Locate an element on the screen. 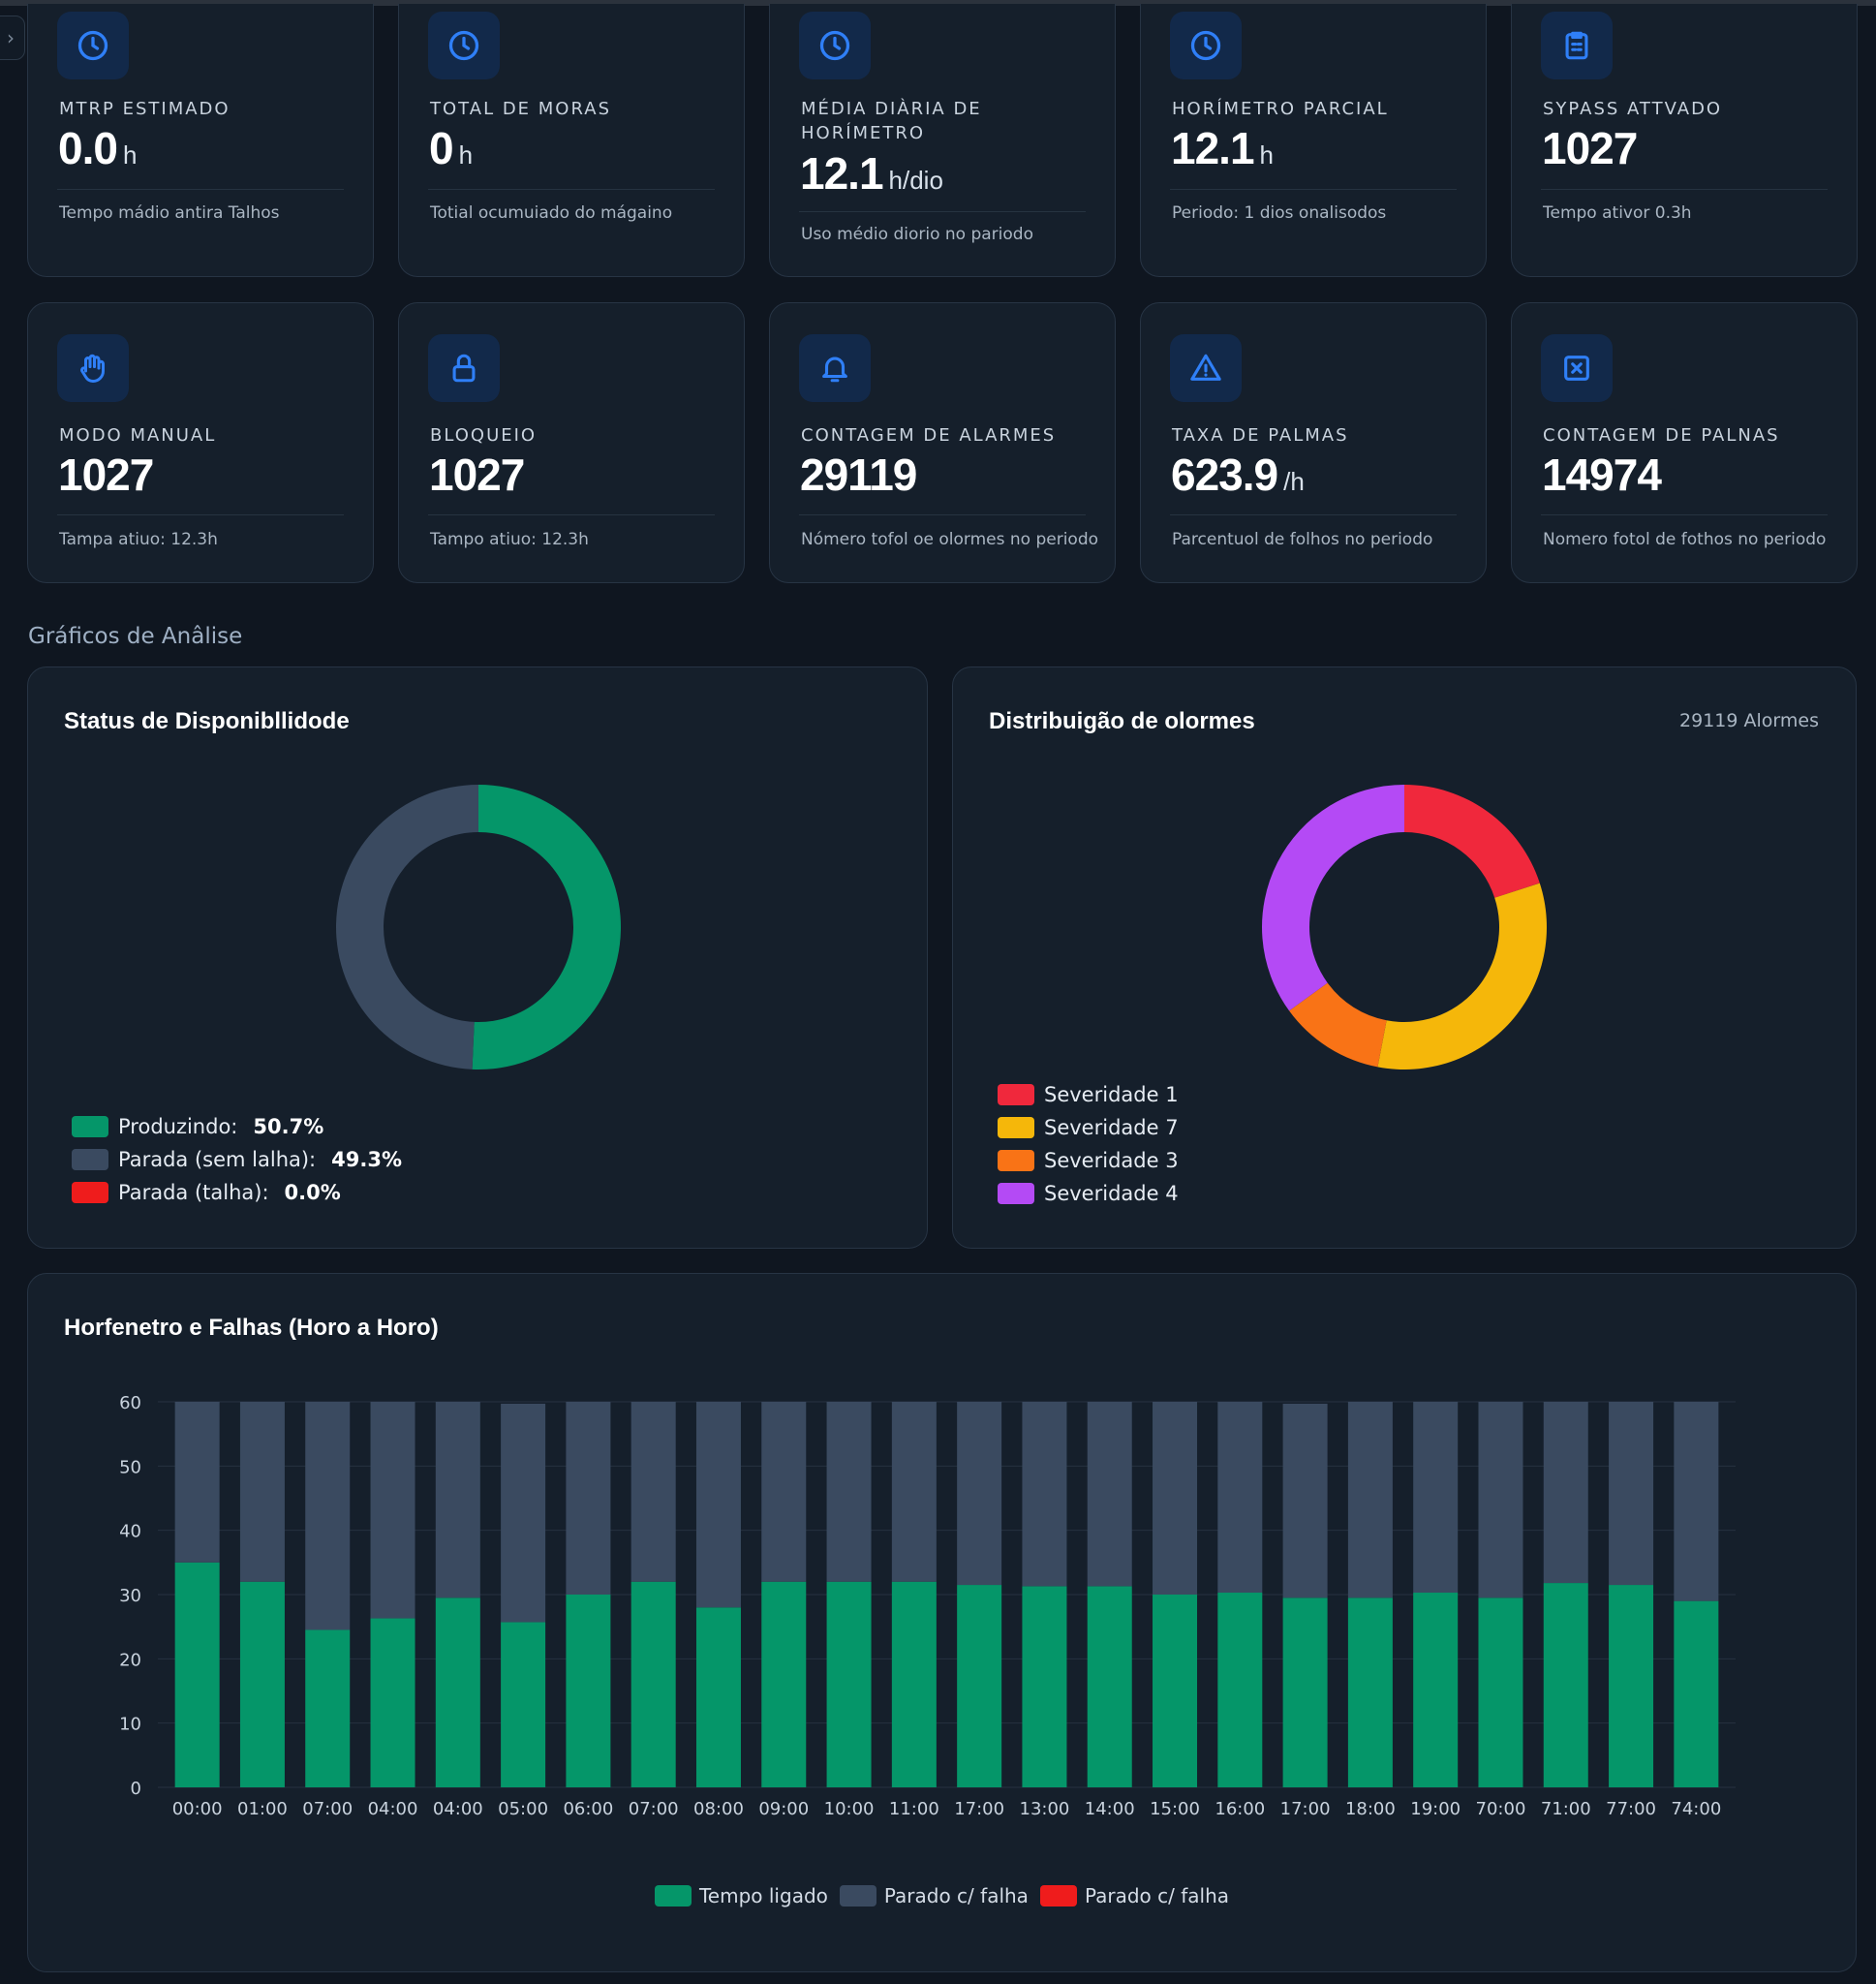 The width and height of the screenshot is (1876, 1984). legend-label: Severidade 1 is located at coordinates (1111, 1094).